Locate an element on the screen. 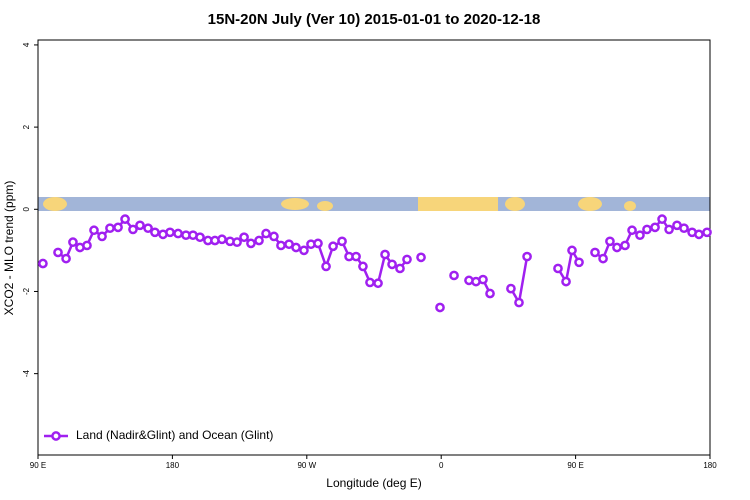 Image resolution: width=750 pixels, height=500 pixels. y-tick-label: -4 is located at coordinates (26, 374).